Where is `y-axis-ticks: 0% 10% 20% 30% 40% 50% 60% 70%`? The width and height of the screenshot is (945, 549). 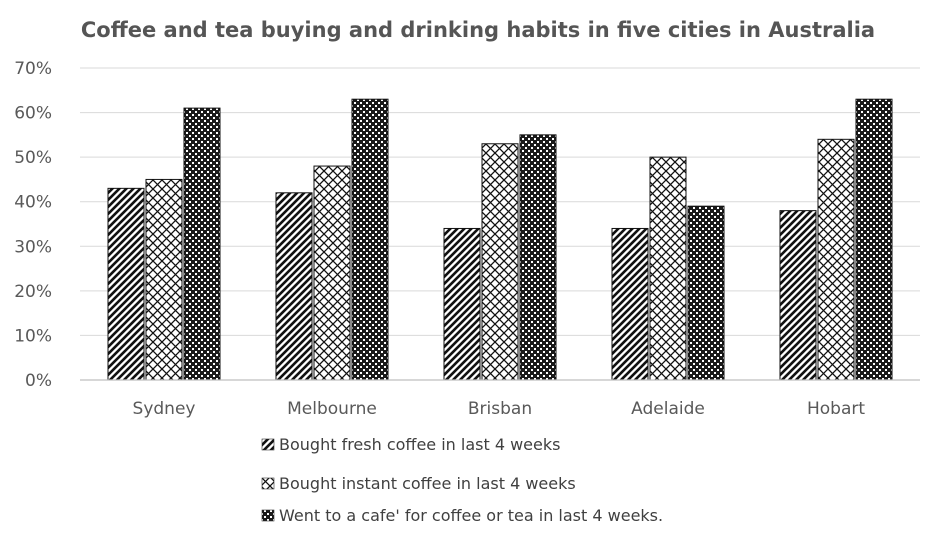
y-axis-ticks: 0% 10% 20% 30% 40% 50% 60% 70% is located at coordinates (33, 225).